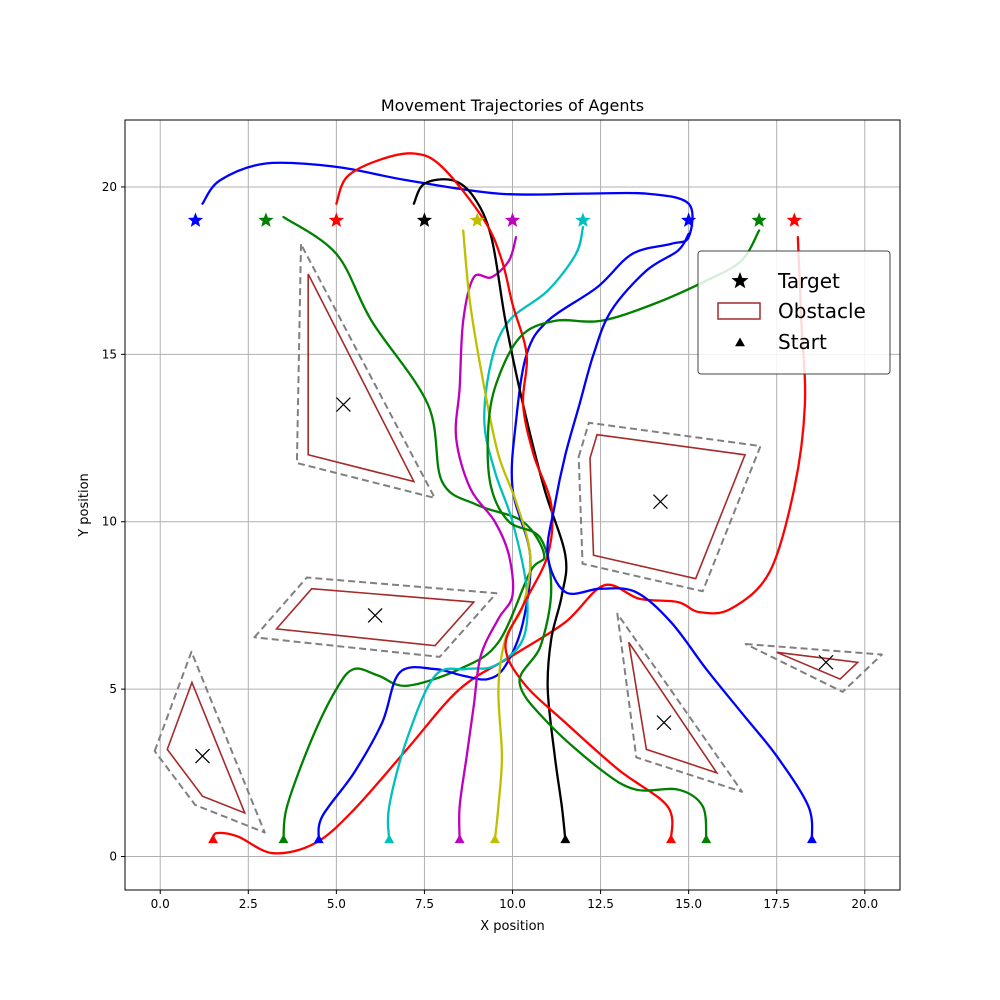  Describe the element at coordinates (160, 904) in the screenshot. I see `x-tick-label: 0.0` at that location.